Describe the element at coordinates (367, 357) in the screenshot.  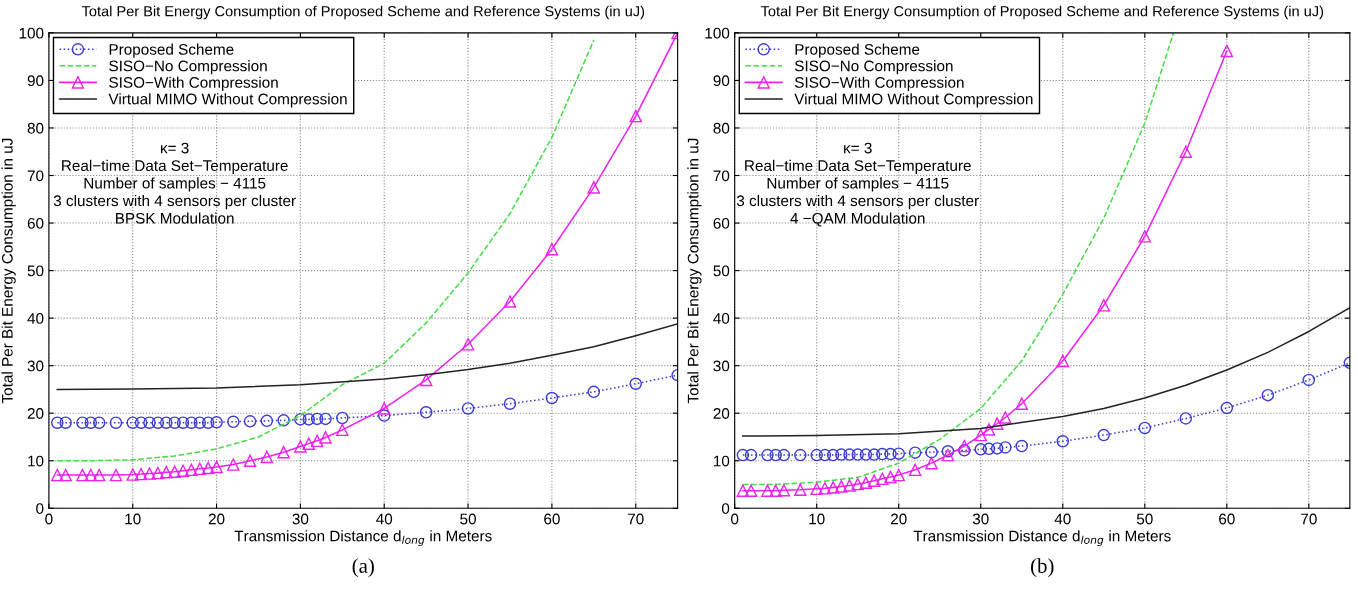
I see `line-series` at that location.